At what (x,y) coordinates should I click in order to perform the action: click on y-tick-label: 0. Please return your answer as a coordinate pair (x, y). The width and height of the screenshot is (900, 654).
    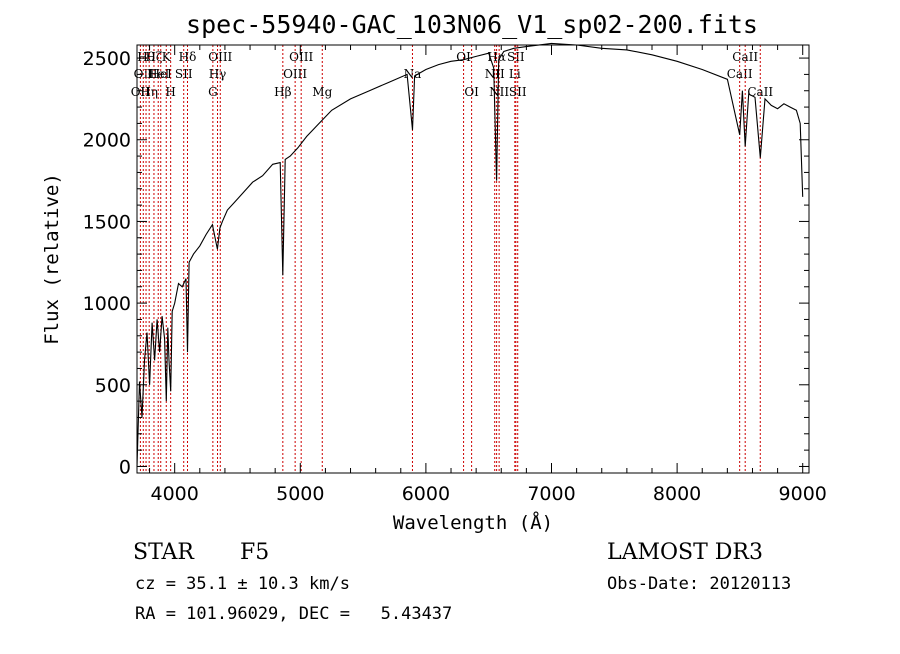
    Looking at the image, I should click on (125, 467).